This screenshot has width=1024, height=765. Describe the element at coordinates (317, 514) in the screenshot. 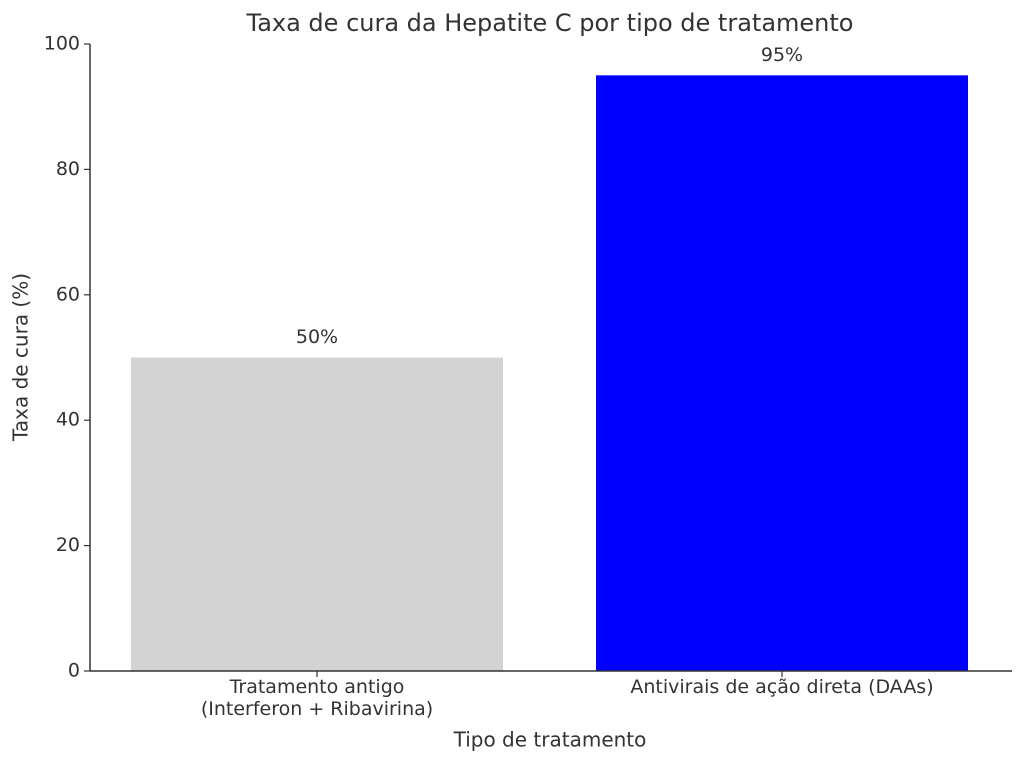

I see `bar` at that location.